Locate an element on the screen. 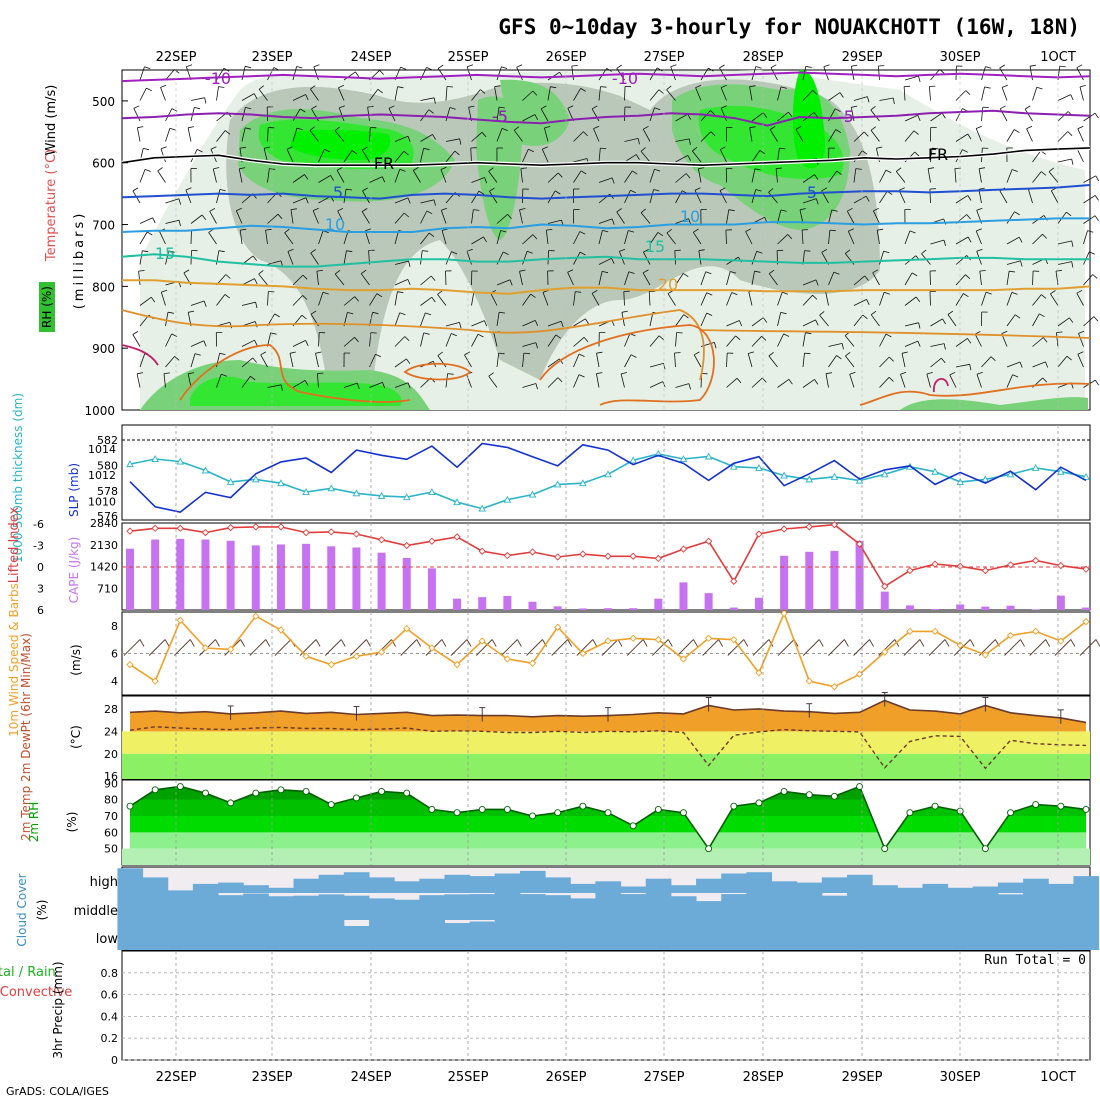  li-tick-label: 0 is located at coordinates (40, 567).